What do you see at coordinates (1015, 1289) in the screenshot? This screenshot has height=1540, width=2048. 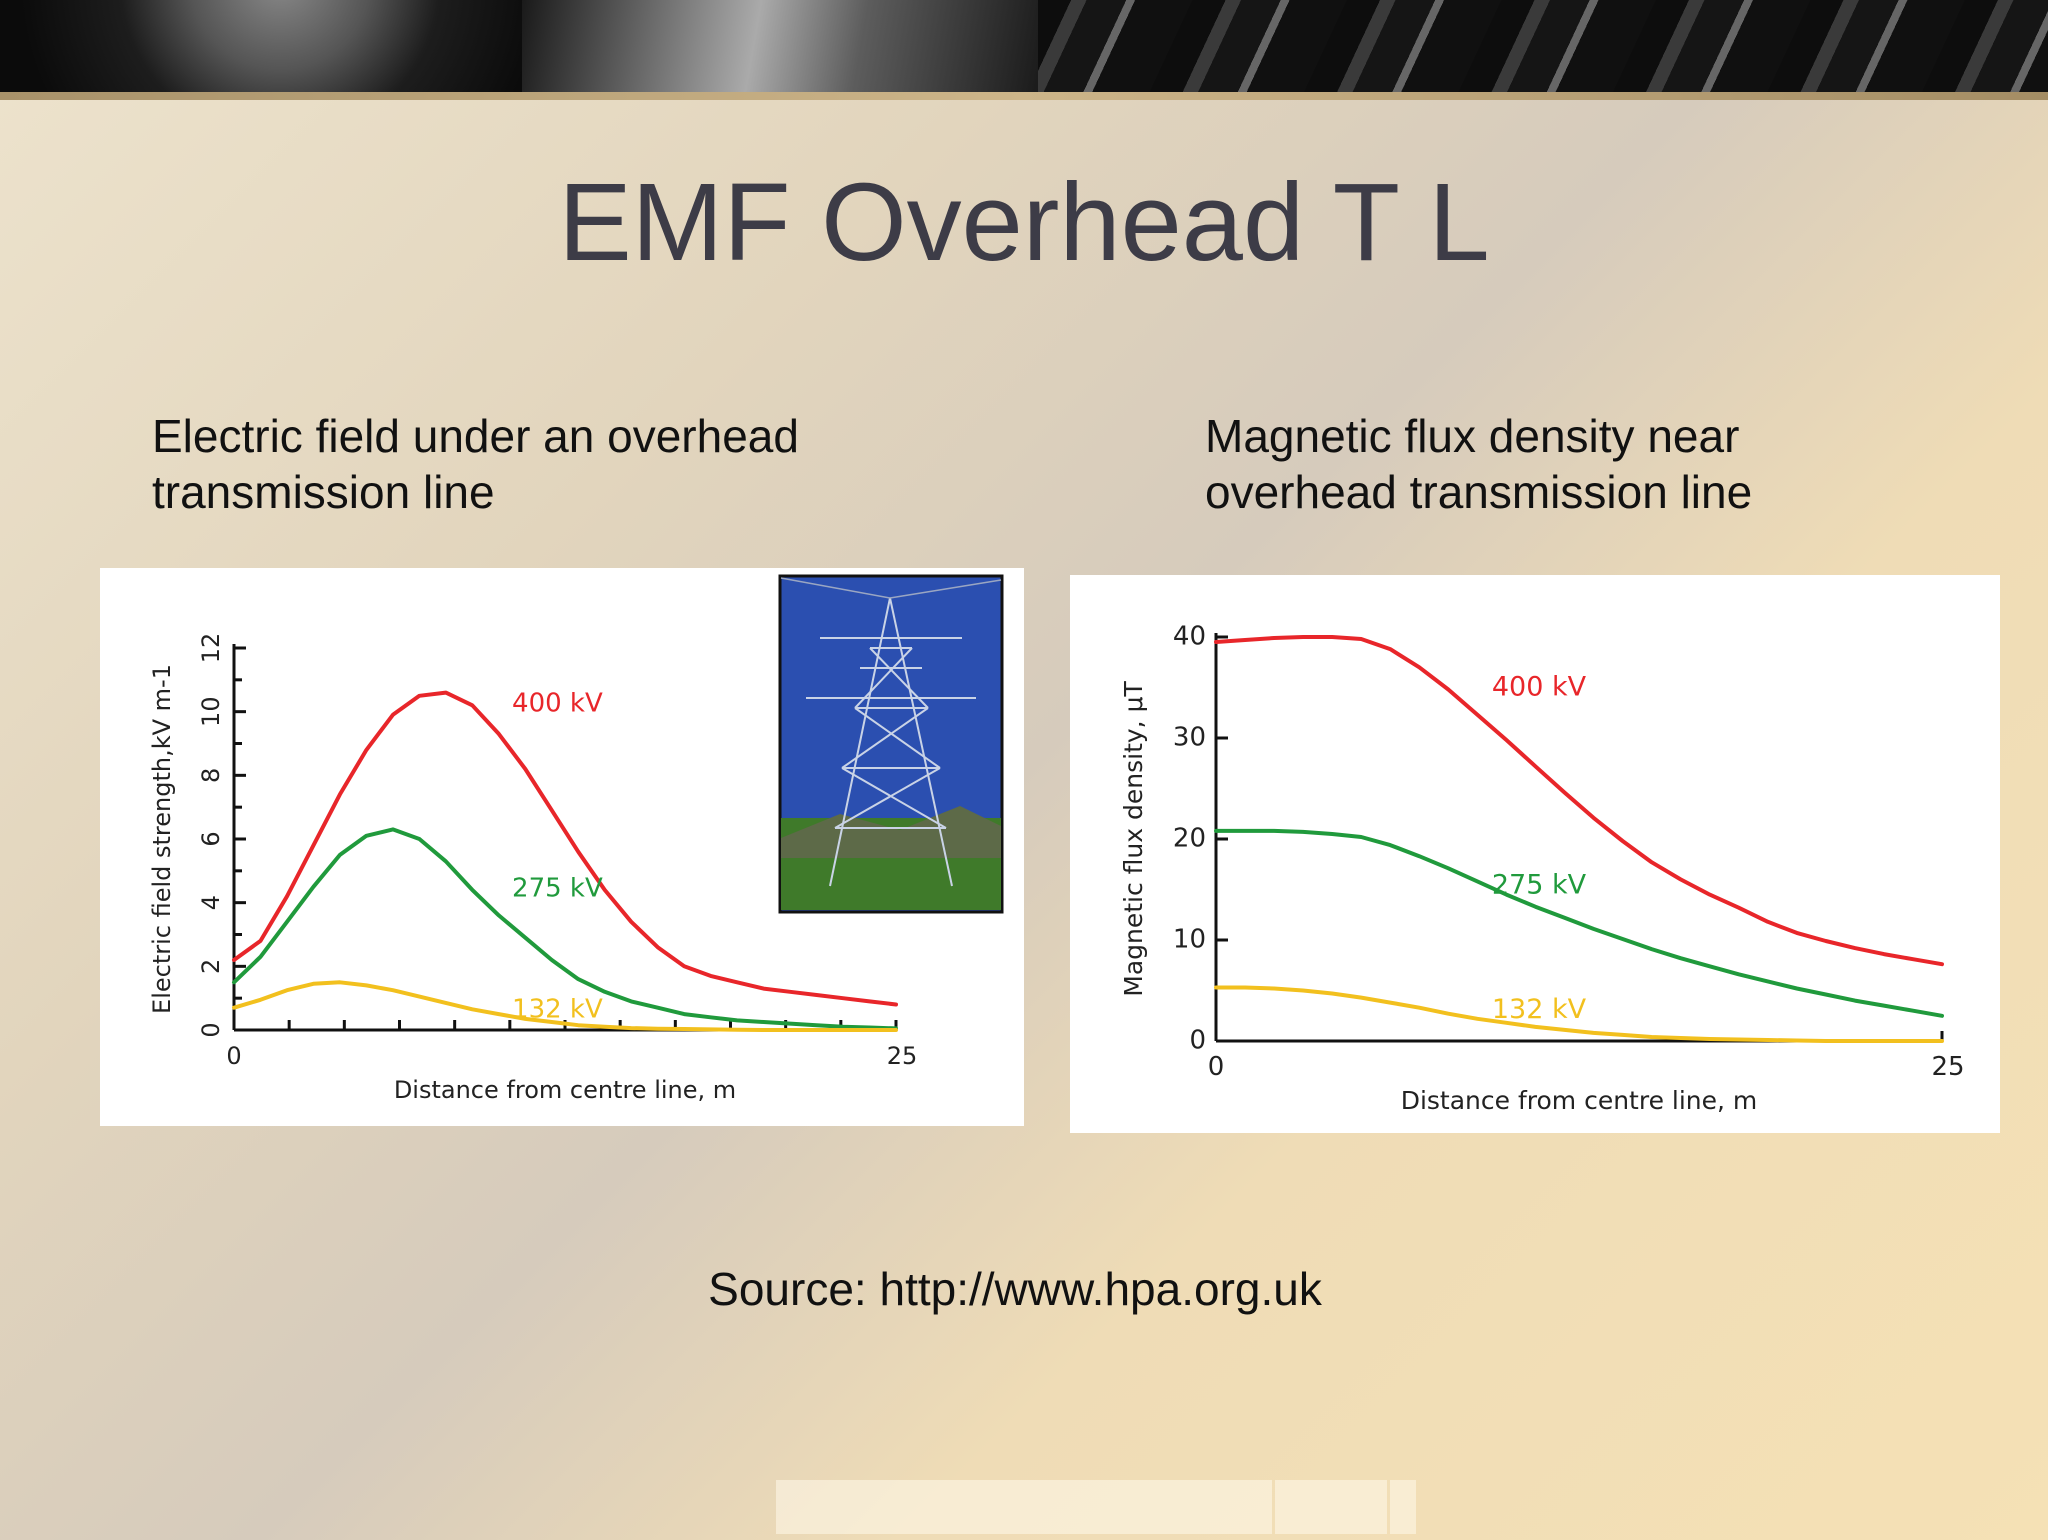 I see `source-citation: Source: http://www.hpa.org.uk` at bounding box center [1015, 1289].